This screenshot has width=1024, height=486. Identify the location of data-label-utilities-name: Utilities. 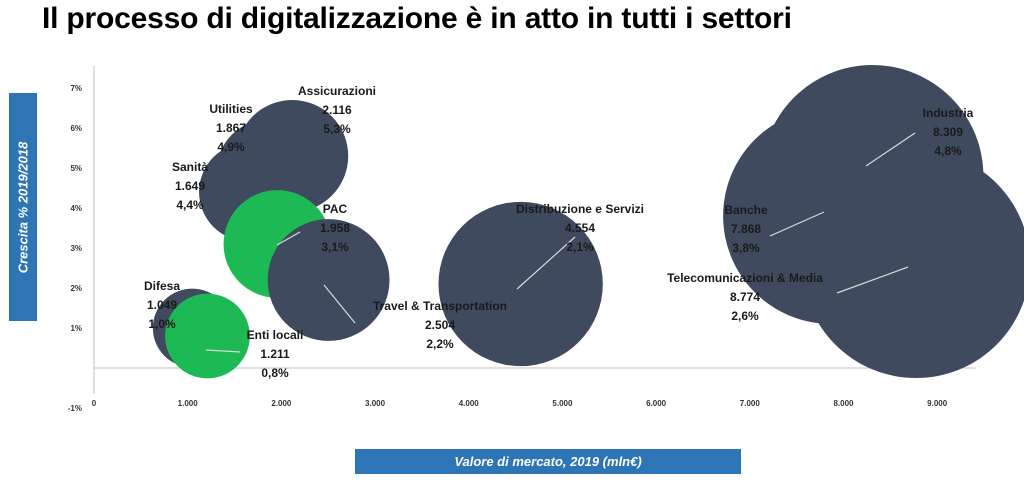
(231, 109).